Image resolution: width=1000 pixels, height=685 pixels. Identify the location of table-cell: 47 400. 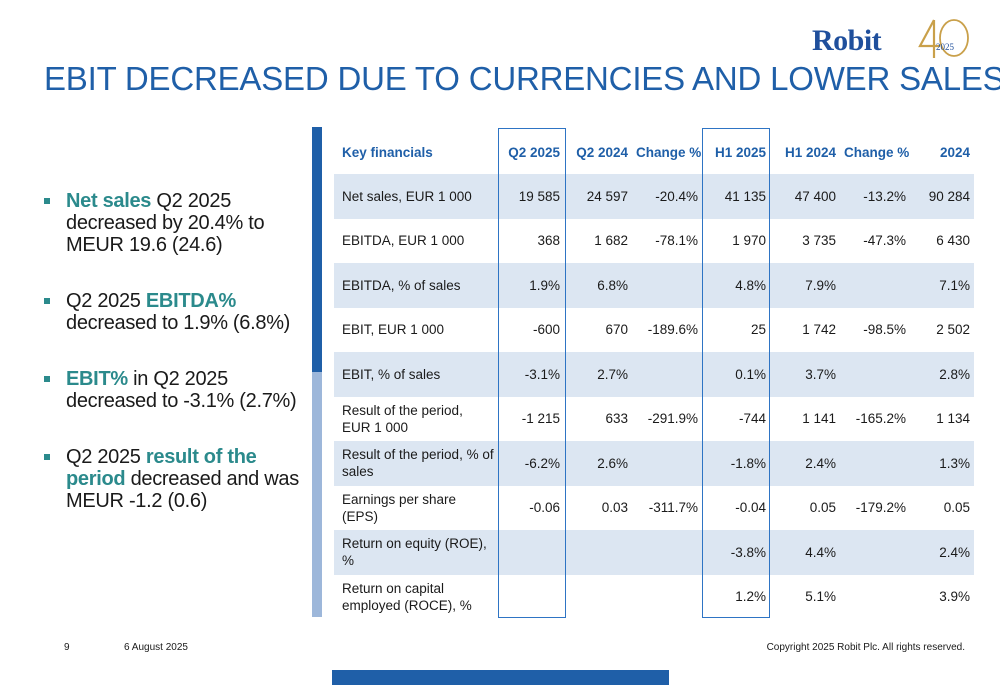
(805, 196).